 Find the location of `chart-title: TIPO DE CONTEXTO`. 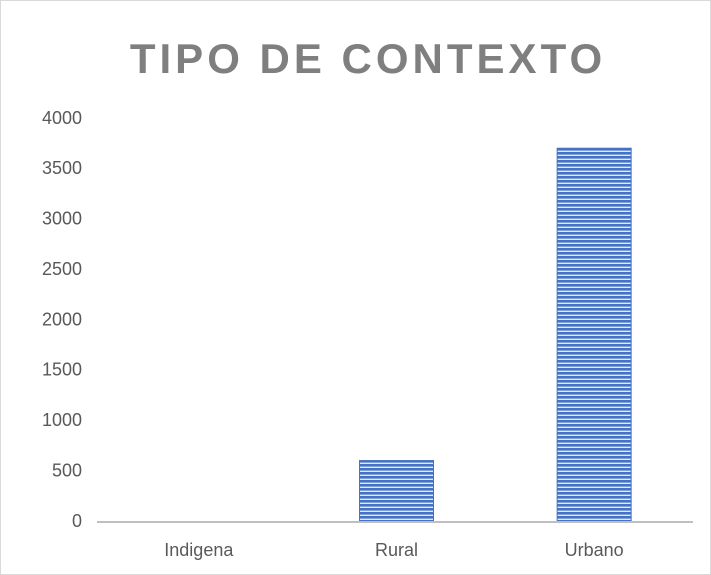

chart-title: TIPO DE CONTEXTO is located at coordinates (368, 58).